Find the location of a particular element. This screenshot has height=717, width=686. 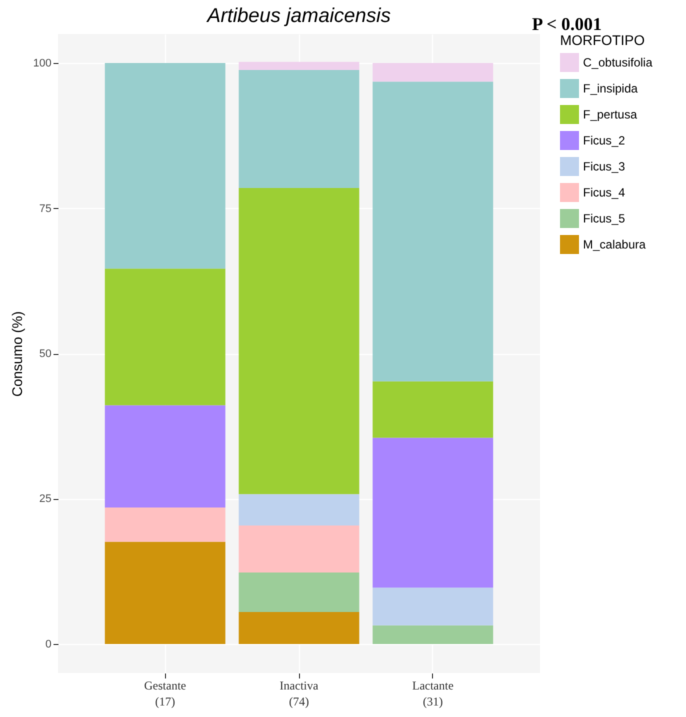

legend-label: Ficus_4 is located at coordinates (604, 193).